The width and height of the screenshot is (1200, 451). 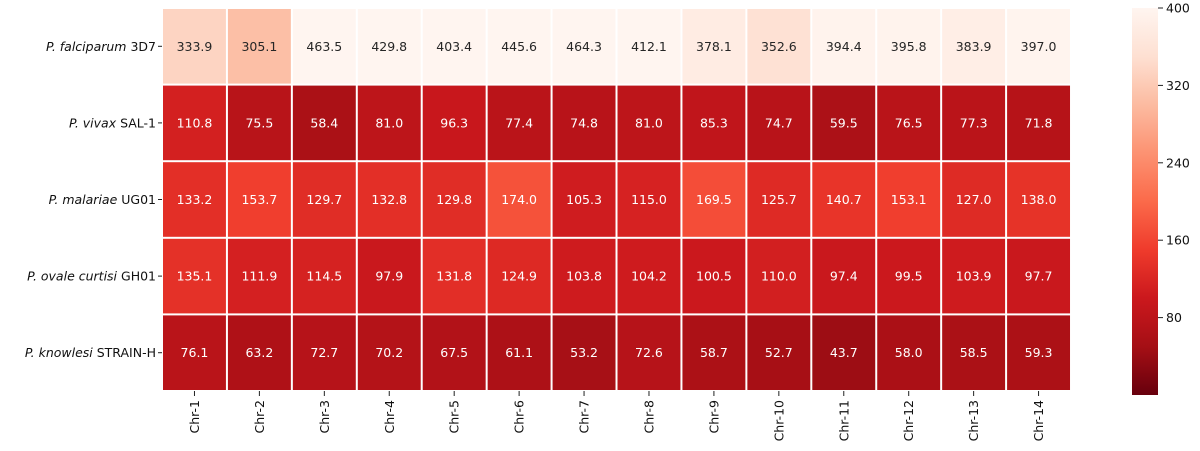 I want to click on colorbar-tick-label: 240, so click(x=1178, y=162).